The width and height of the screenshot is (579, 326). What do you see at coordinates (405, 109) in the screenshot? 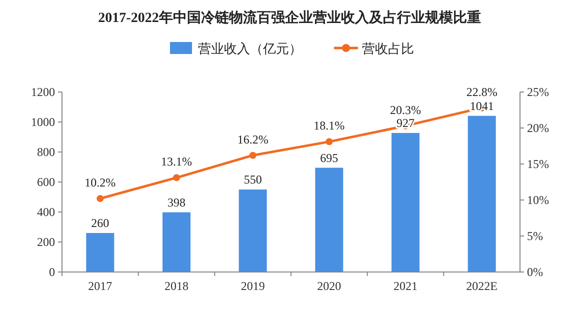
I see `data-label: 20.3%` at bounding box center [405, 109].